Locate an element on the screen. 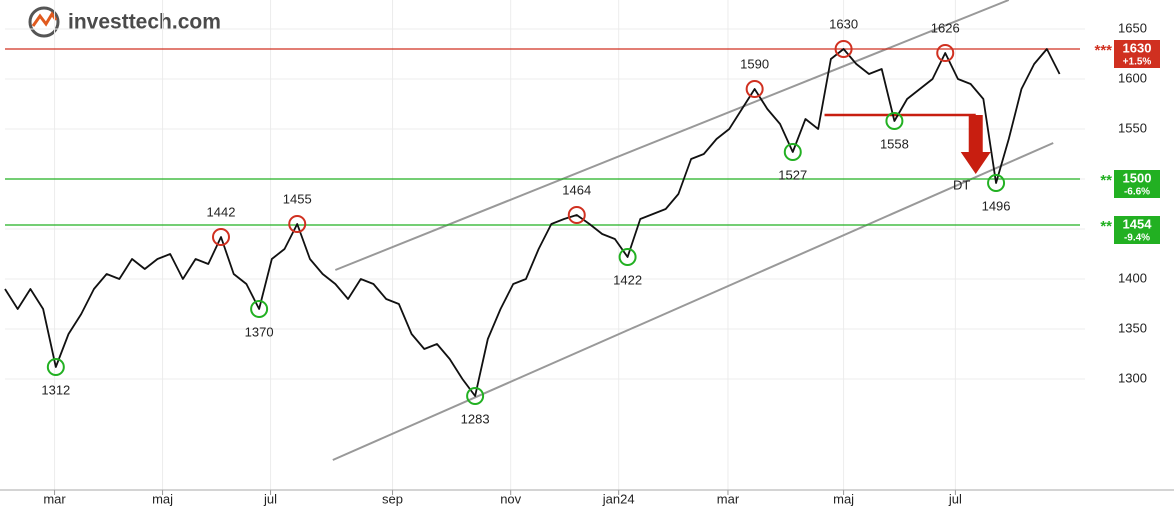  bottom-label: 1558 is located at coordinates (894, 143).